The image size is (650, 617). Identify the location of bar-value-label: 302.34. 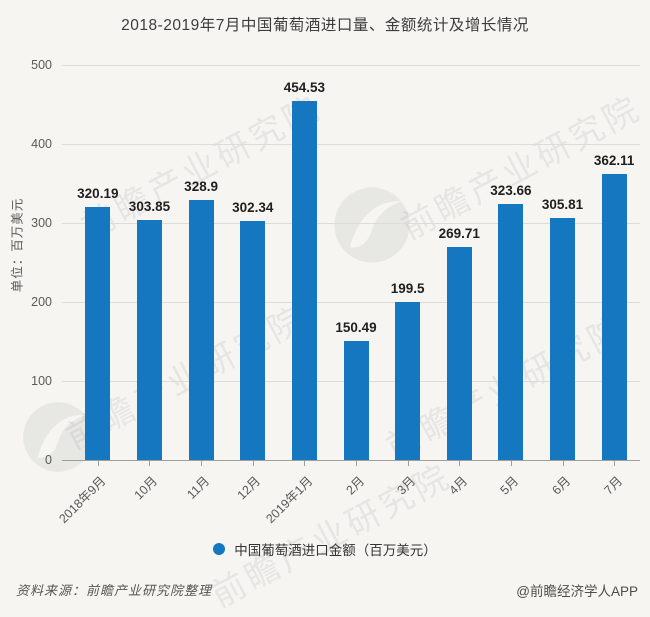
(253, 208).